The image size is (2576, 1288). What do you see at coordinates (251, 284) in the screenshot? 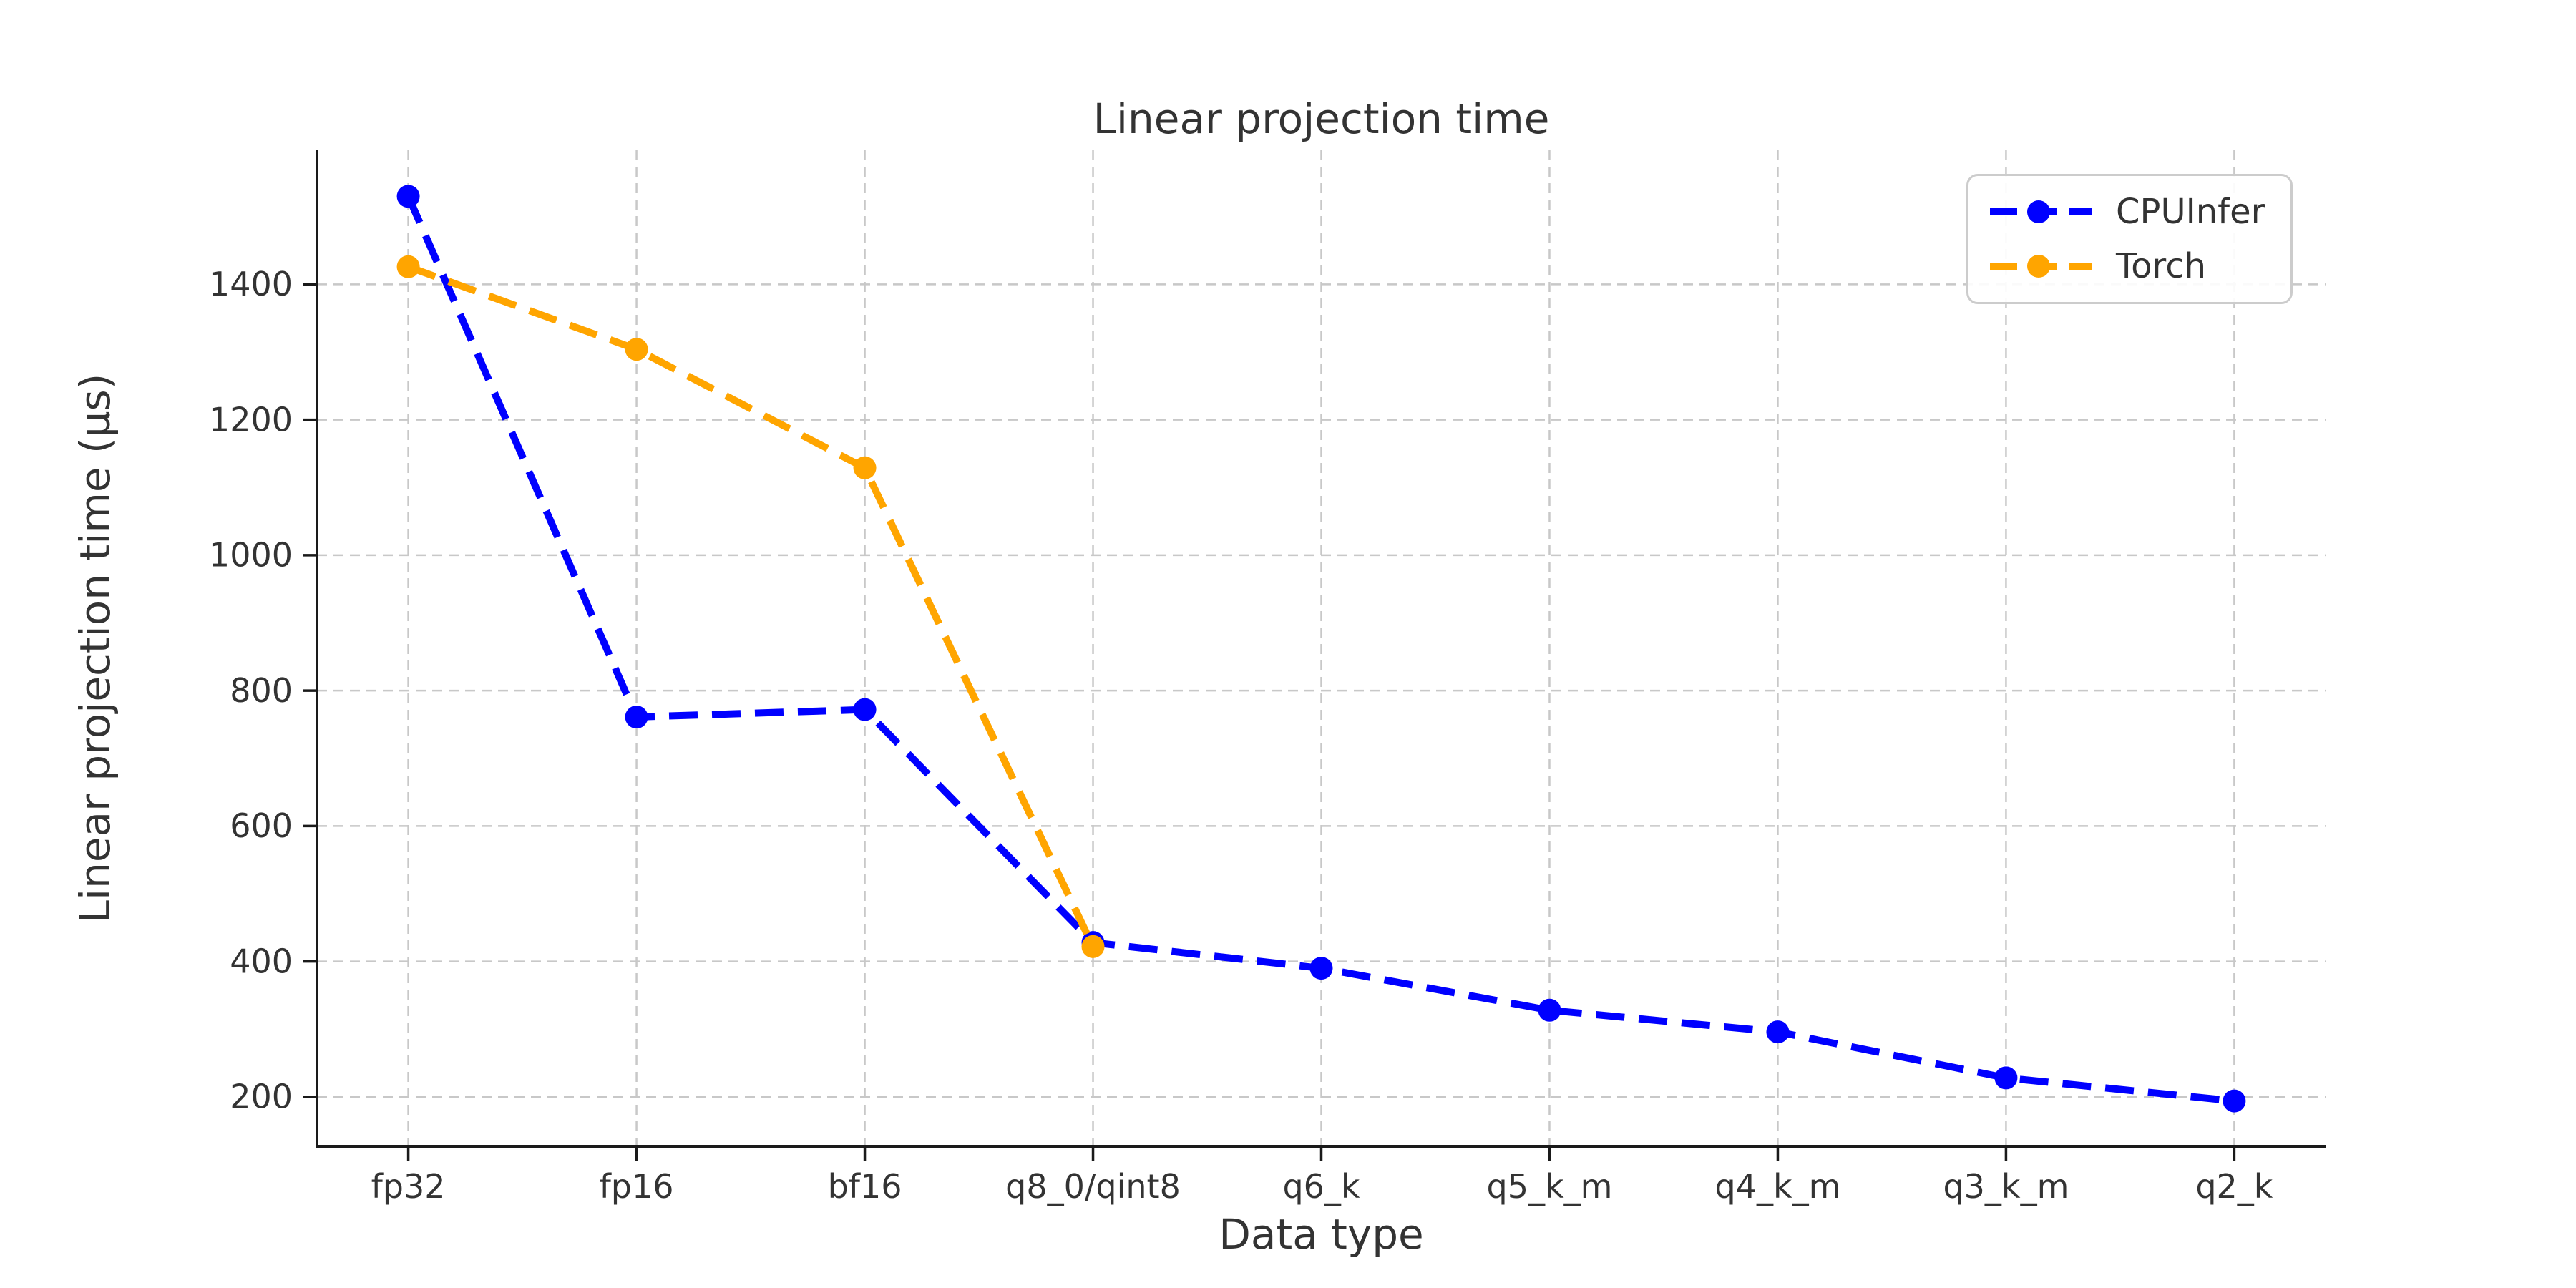
I see `y-tick-label: 1400` at bounding box center [251, 284].